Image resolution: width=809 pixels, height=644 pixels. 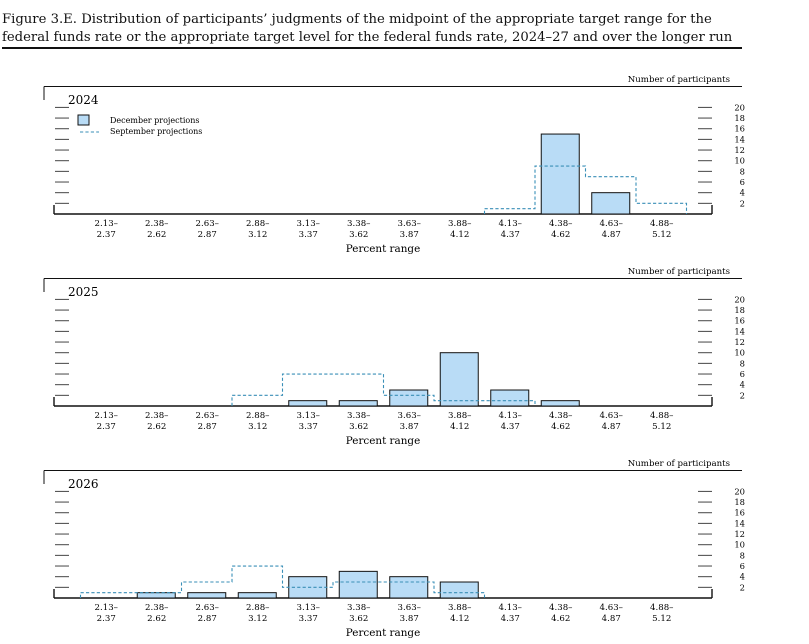 I want to click on panel-year-title: 2025, so click(x=83, y=292).